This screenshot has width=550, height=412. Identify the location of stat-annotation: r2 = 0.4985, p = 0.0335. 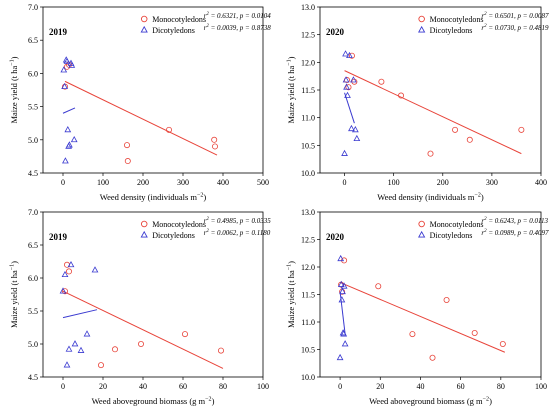
(238, 221).